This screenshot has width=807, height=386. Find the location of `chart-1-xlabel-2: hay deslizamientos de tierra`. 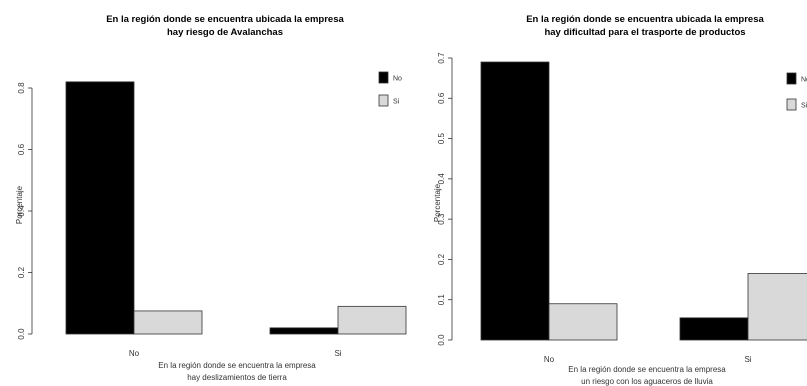

chart-1-xlabel-2: hay deslizamientos de tierra is located at coordinates (237, 377).